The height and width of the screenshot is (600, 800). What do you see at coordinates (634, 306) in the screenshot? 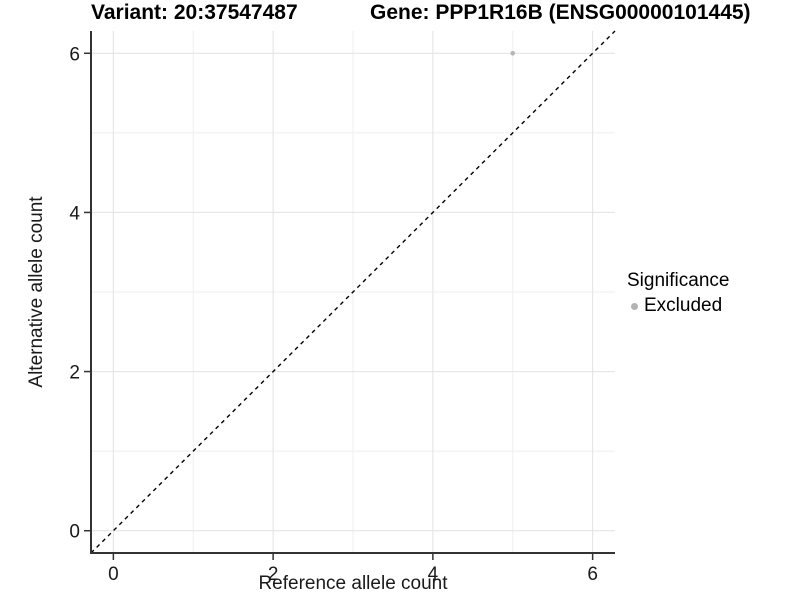
I see `excluded-point-icon` at bounding box center [634, 306].